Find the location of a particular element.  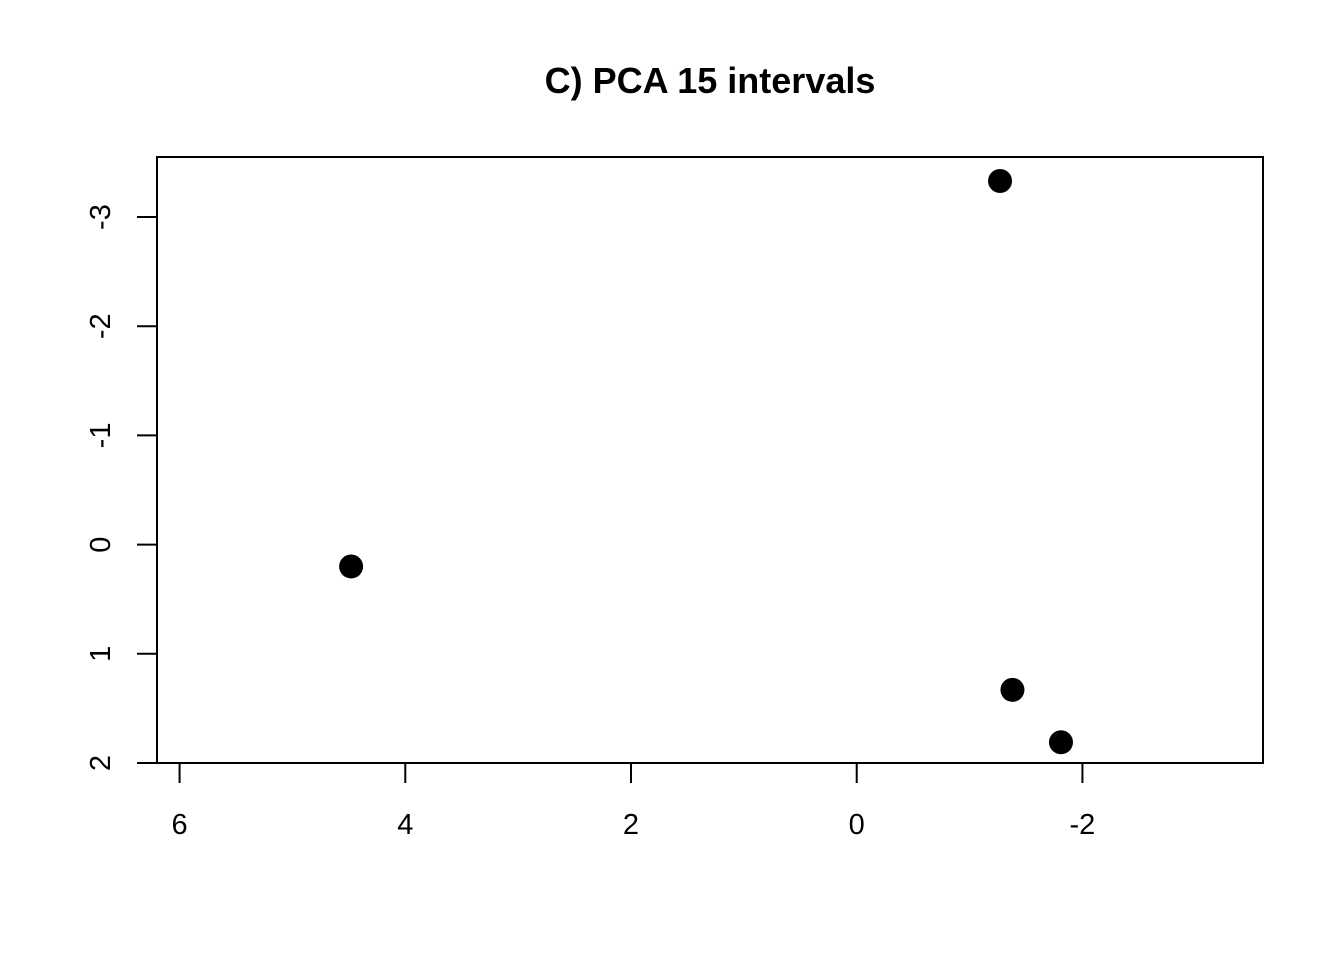

x-tick-label: 0 is located at coordinates (857, 825).